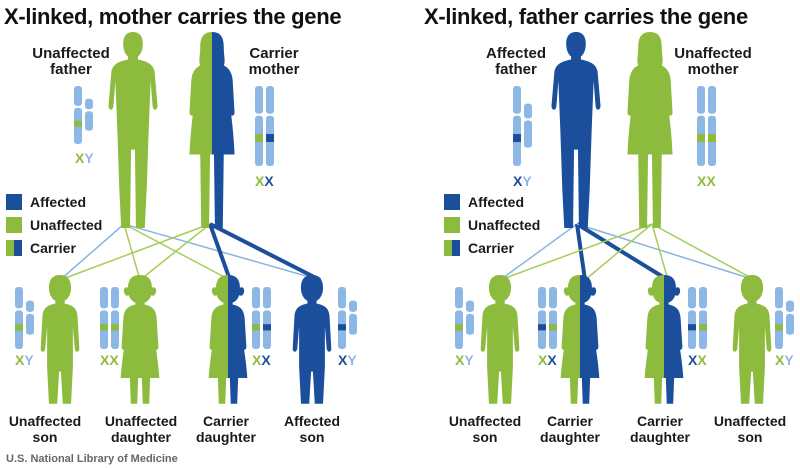  What do you see at coordinates (492, 224) in the screenshot?
I see `legend-right: Affected Unaffected Carrier` at bounding box center [492, 224].